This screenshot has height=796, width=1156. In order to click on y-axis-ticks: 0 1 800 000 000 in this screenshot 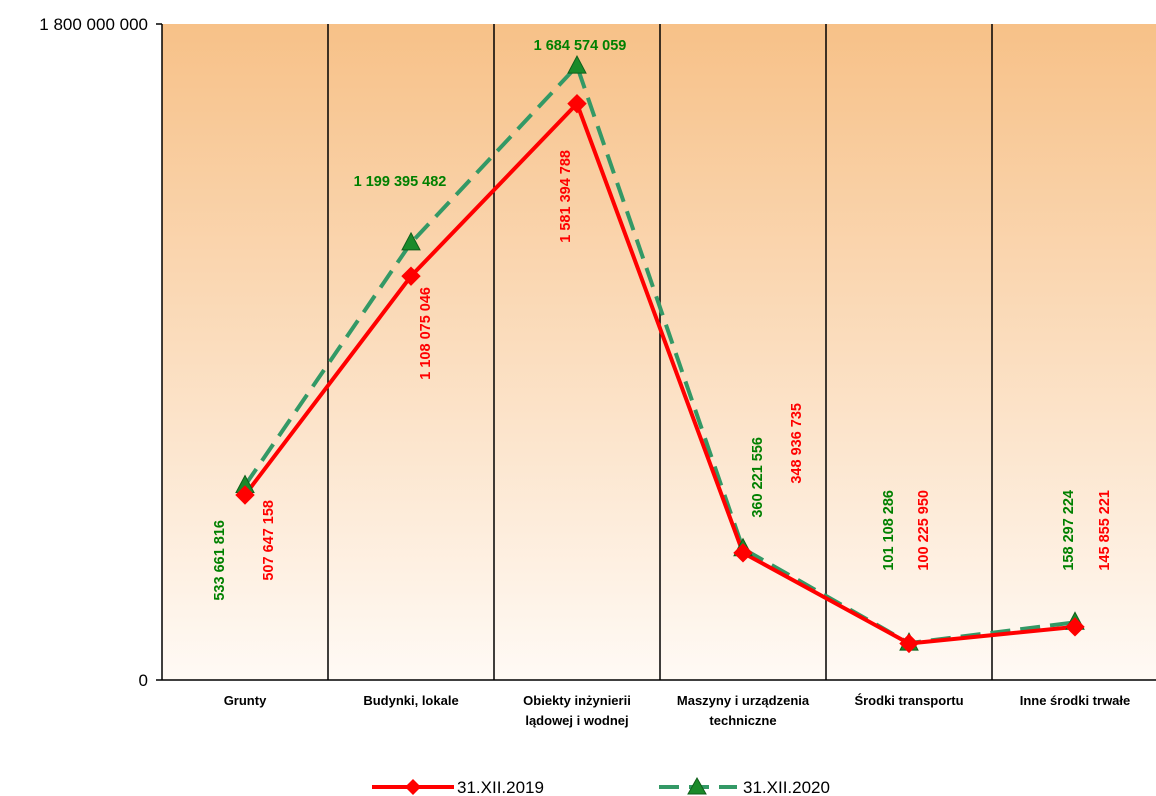, I will do `click(100, 352)`.